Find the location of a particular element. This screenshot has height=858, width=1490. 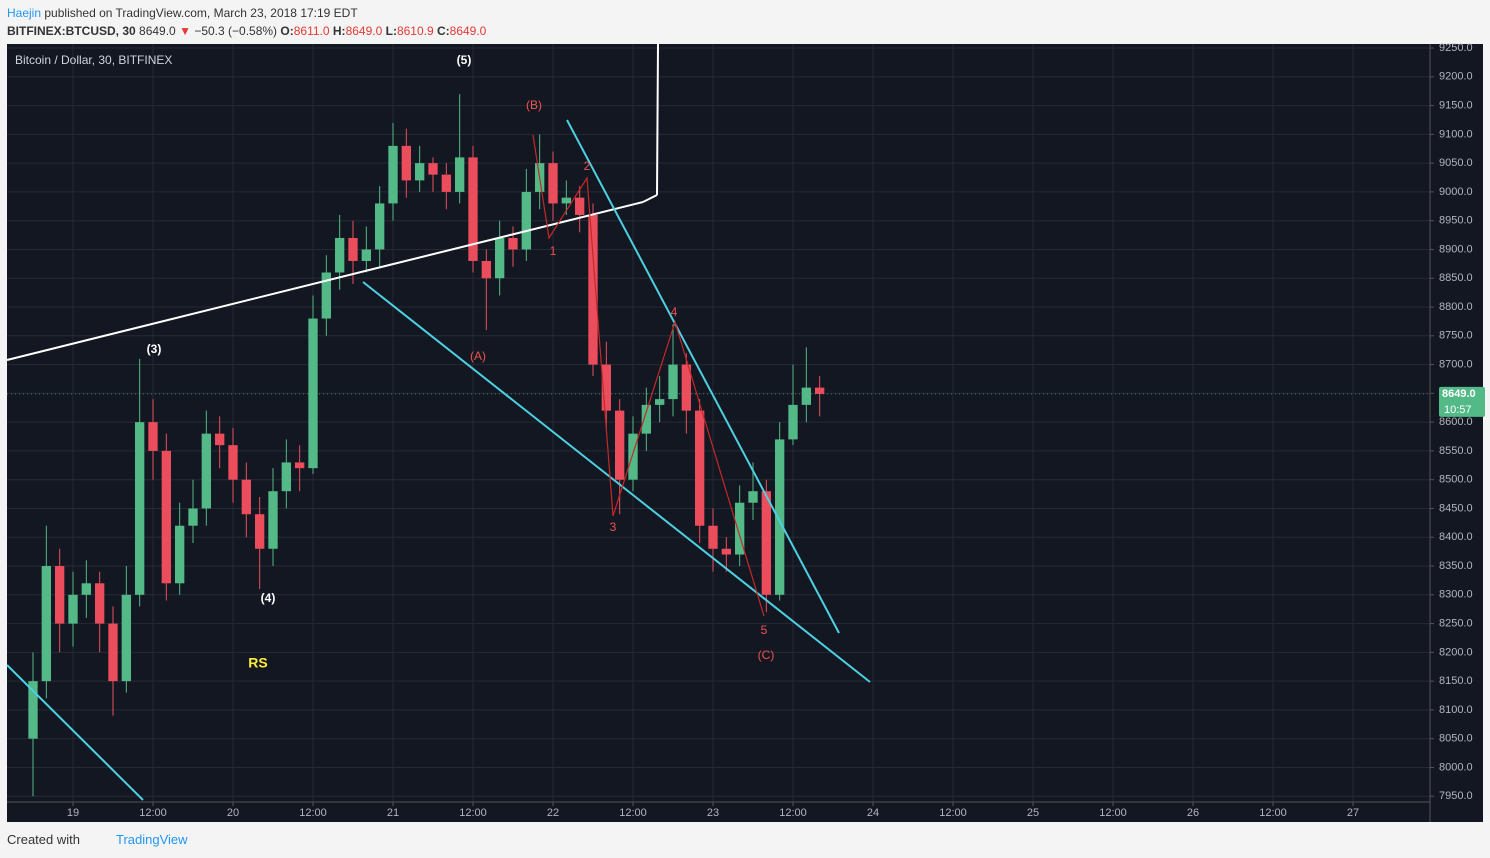

h-label: H: is located at coordinates (339, 31).